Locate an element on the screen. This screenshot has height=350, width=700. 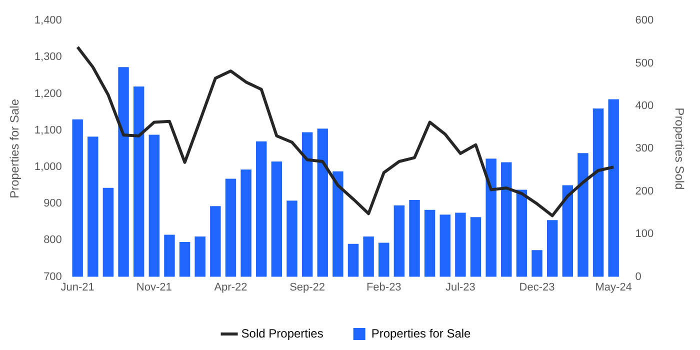
y-tick-label: 900 is located at coordinates (53, 204).